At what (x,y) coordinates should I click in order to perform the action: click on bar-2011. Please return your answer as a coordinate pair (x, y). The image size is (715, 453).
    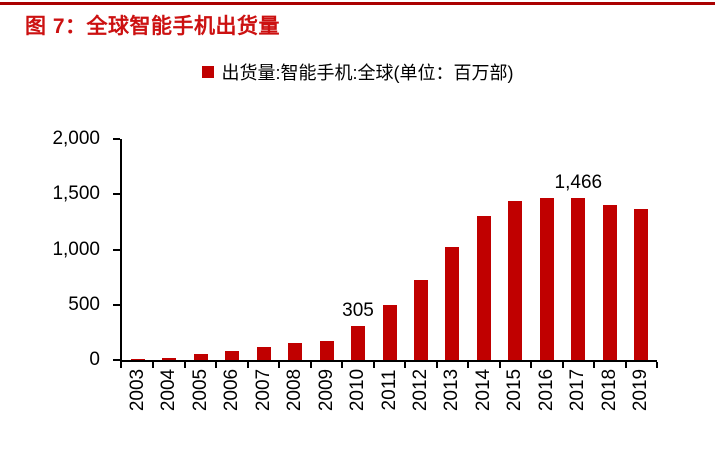
    Looking at the image, I should click on (389, 332).